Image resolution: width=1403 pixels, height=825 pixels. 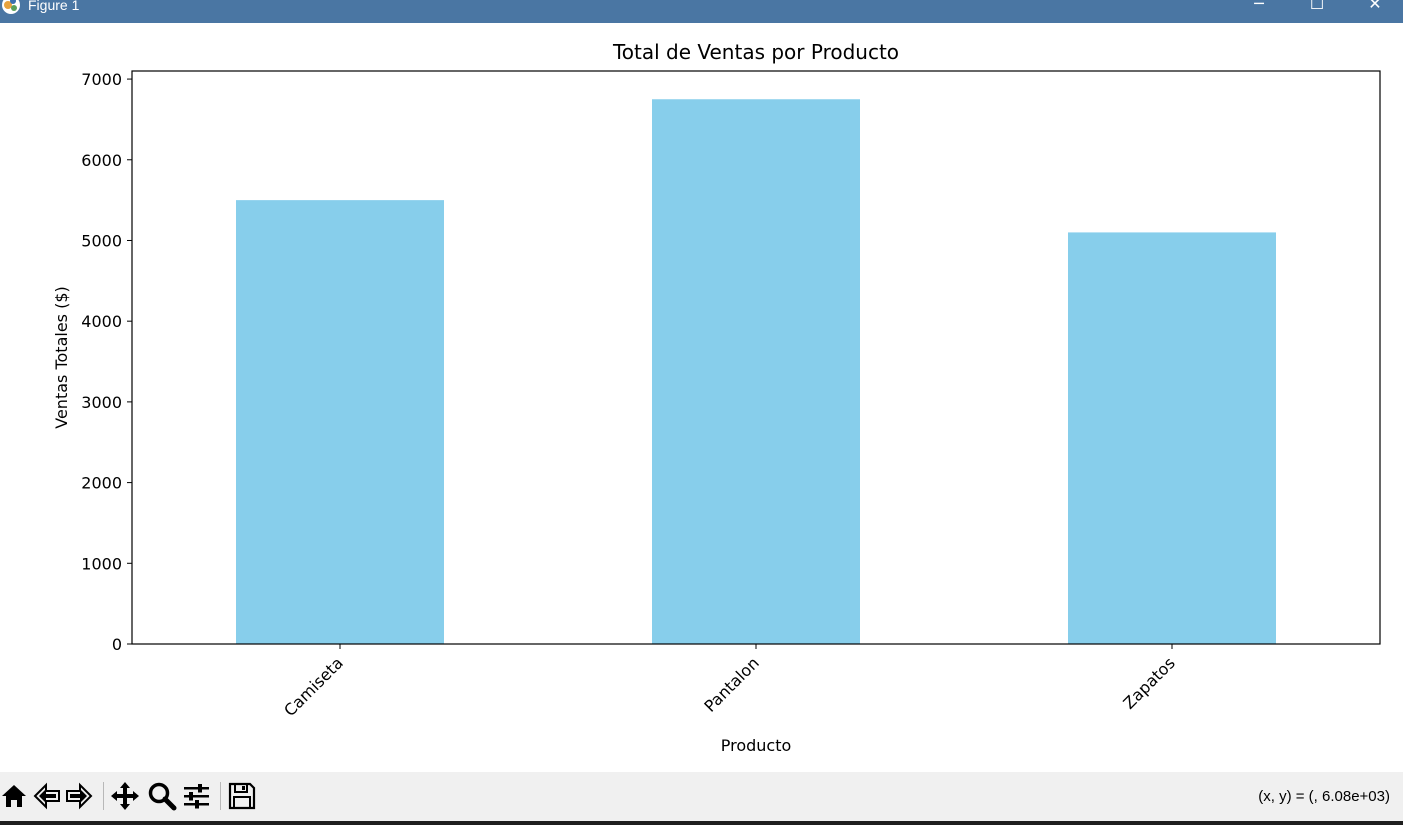 I want to click on y-tick-label: 4000, so click(x=101, y=321).